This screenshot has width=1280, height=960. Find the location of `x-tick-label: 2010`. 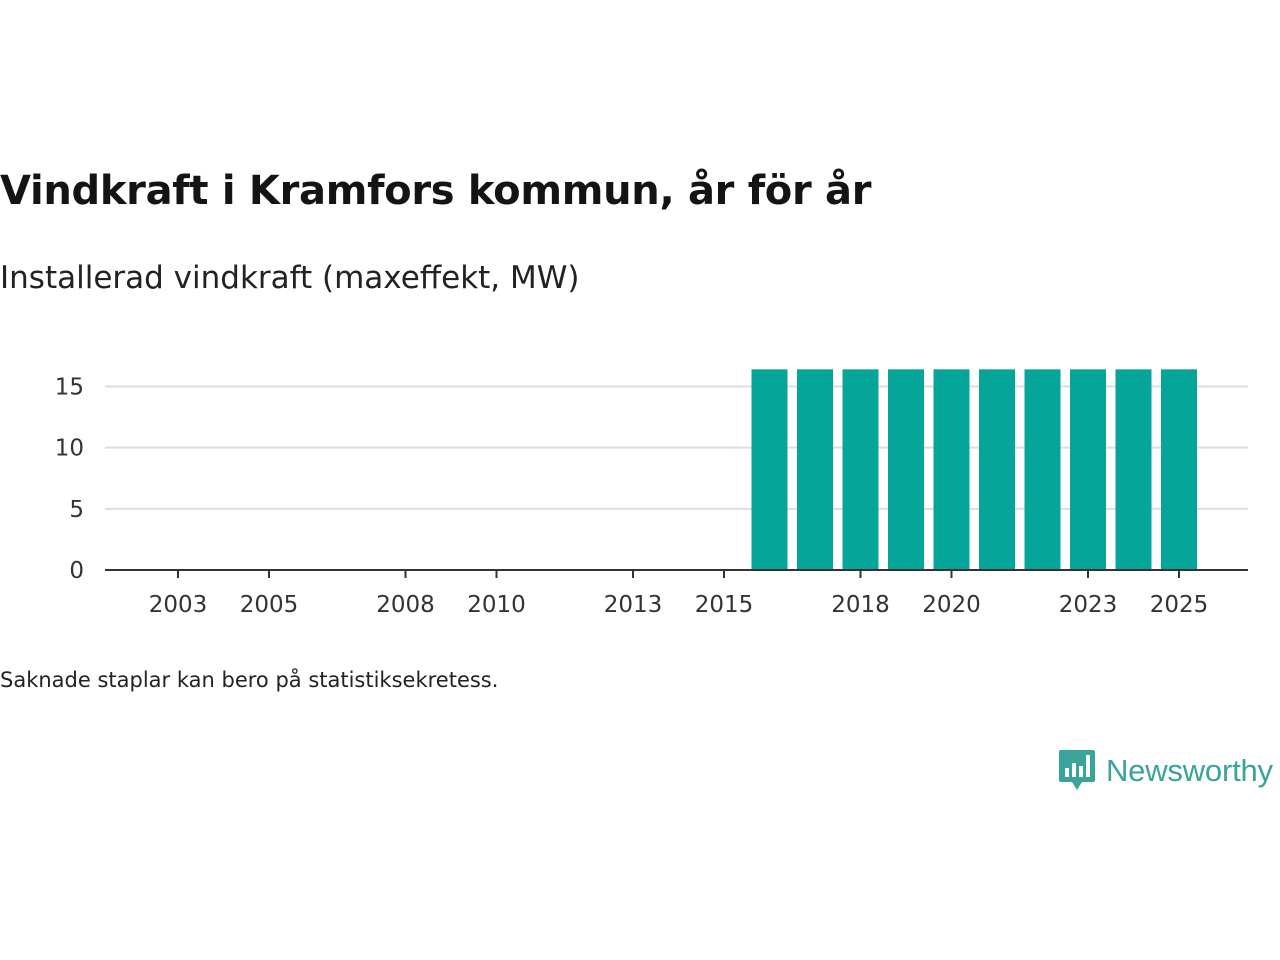

x-tick-label: 2010 is located at coordinates (496, 605).